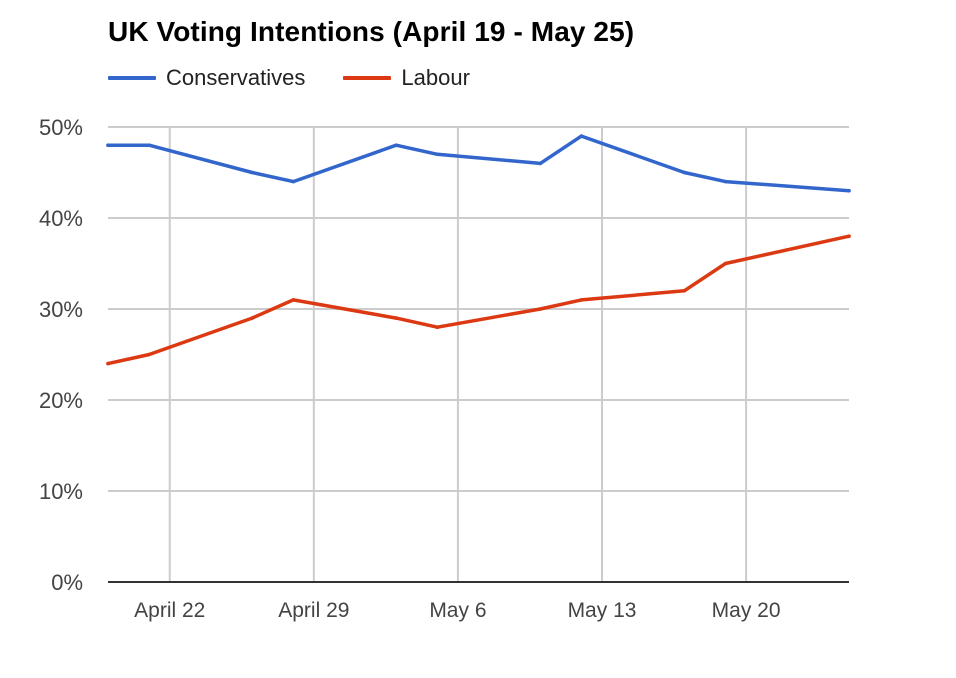 The width and height of the screenshot is (956, 678). What do you see at coordinates (478, 163) in the screenshot?
I see `series-line-conservatives` at bounding box center [478, 163].